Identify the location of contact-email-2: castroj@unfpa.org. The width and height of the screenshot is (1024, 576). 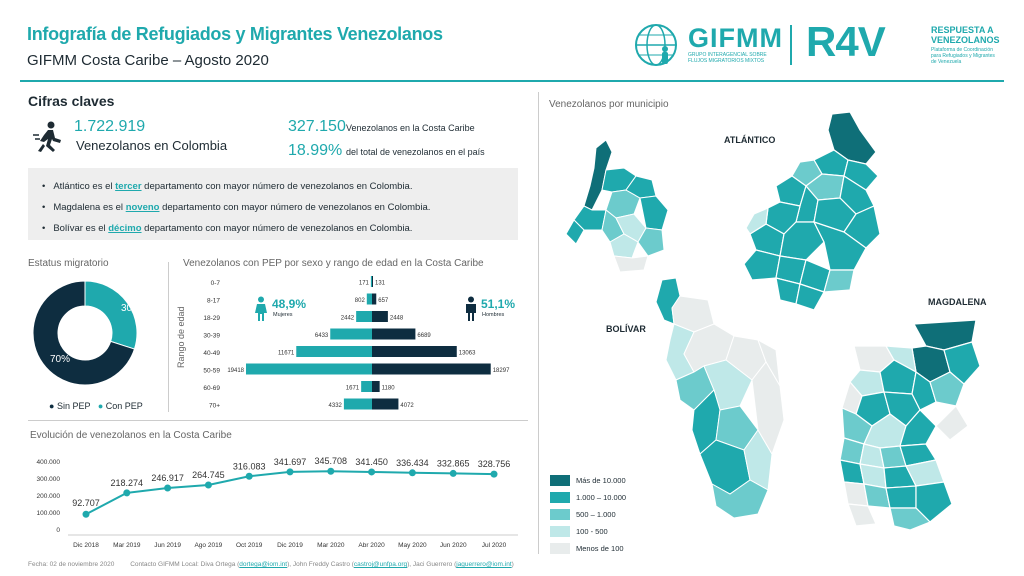
(380, 564).